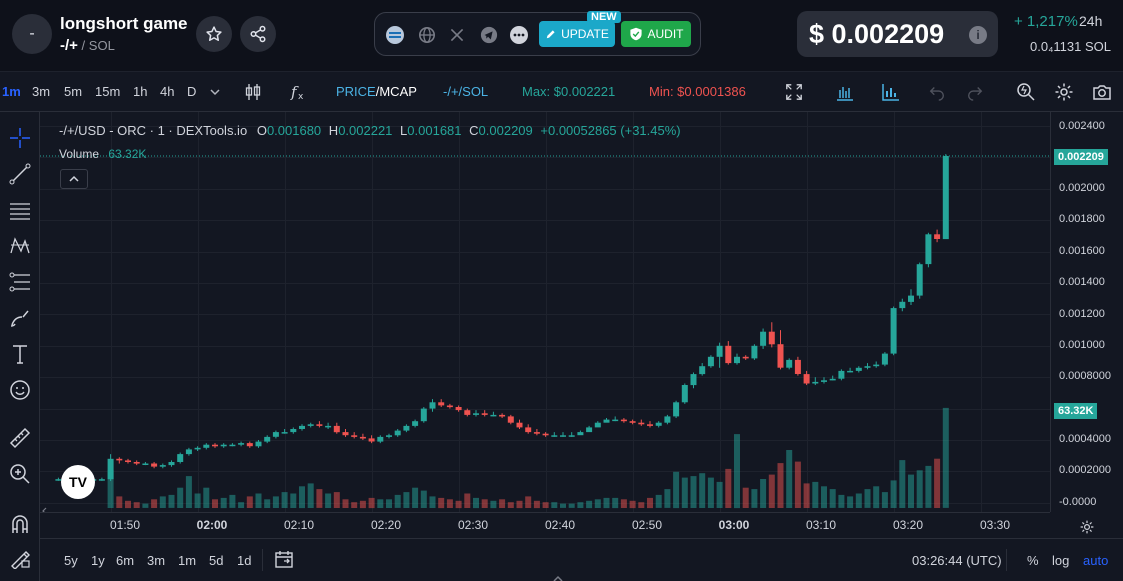  Describe the element at coordinates (489, 35) in the screenshot. I see `telegram-icon` at that location.